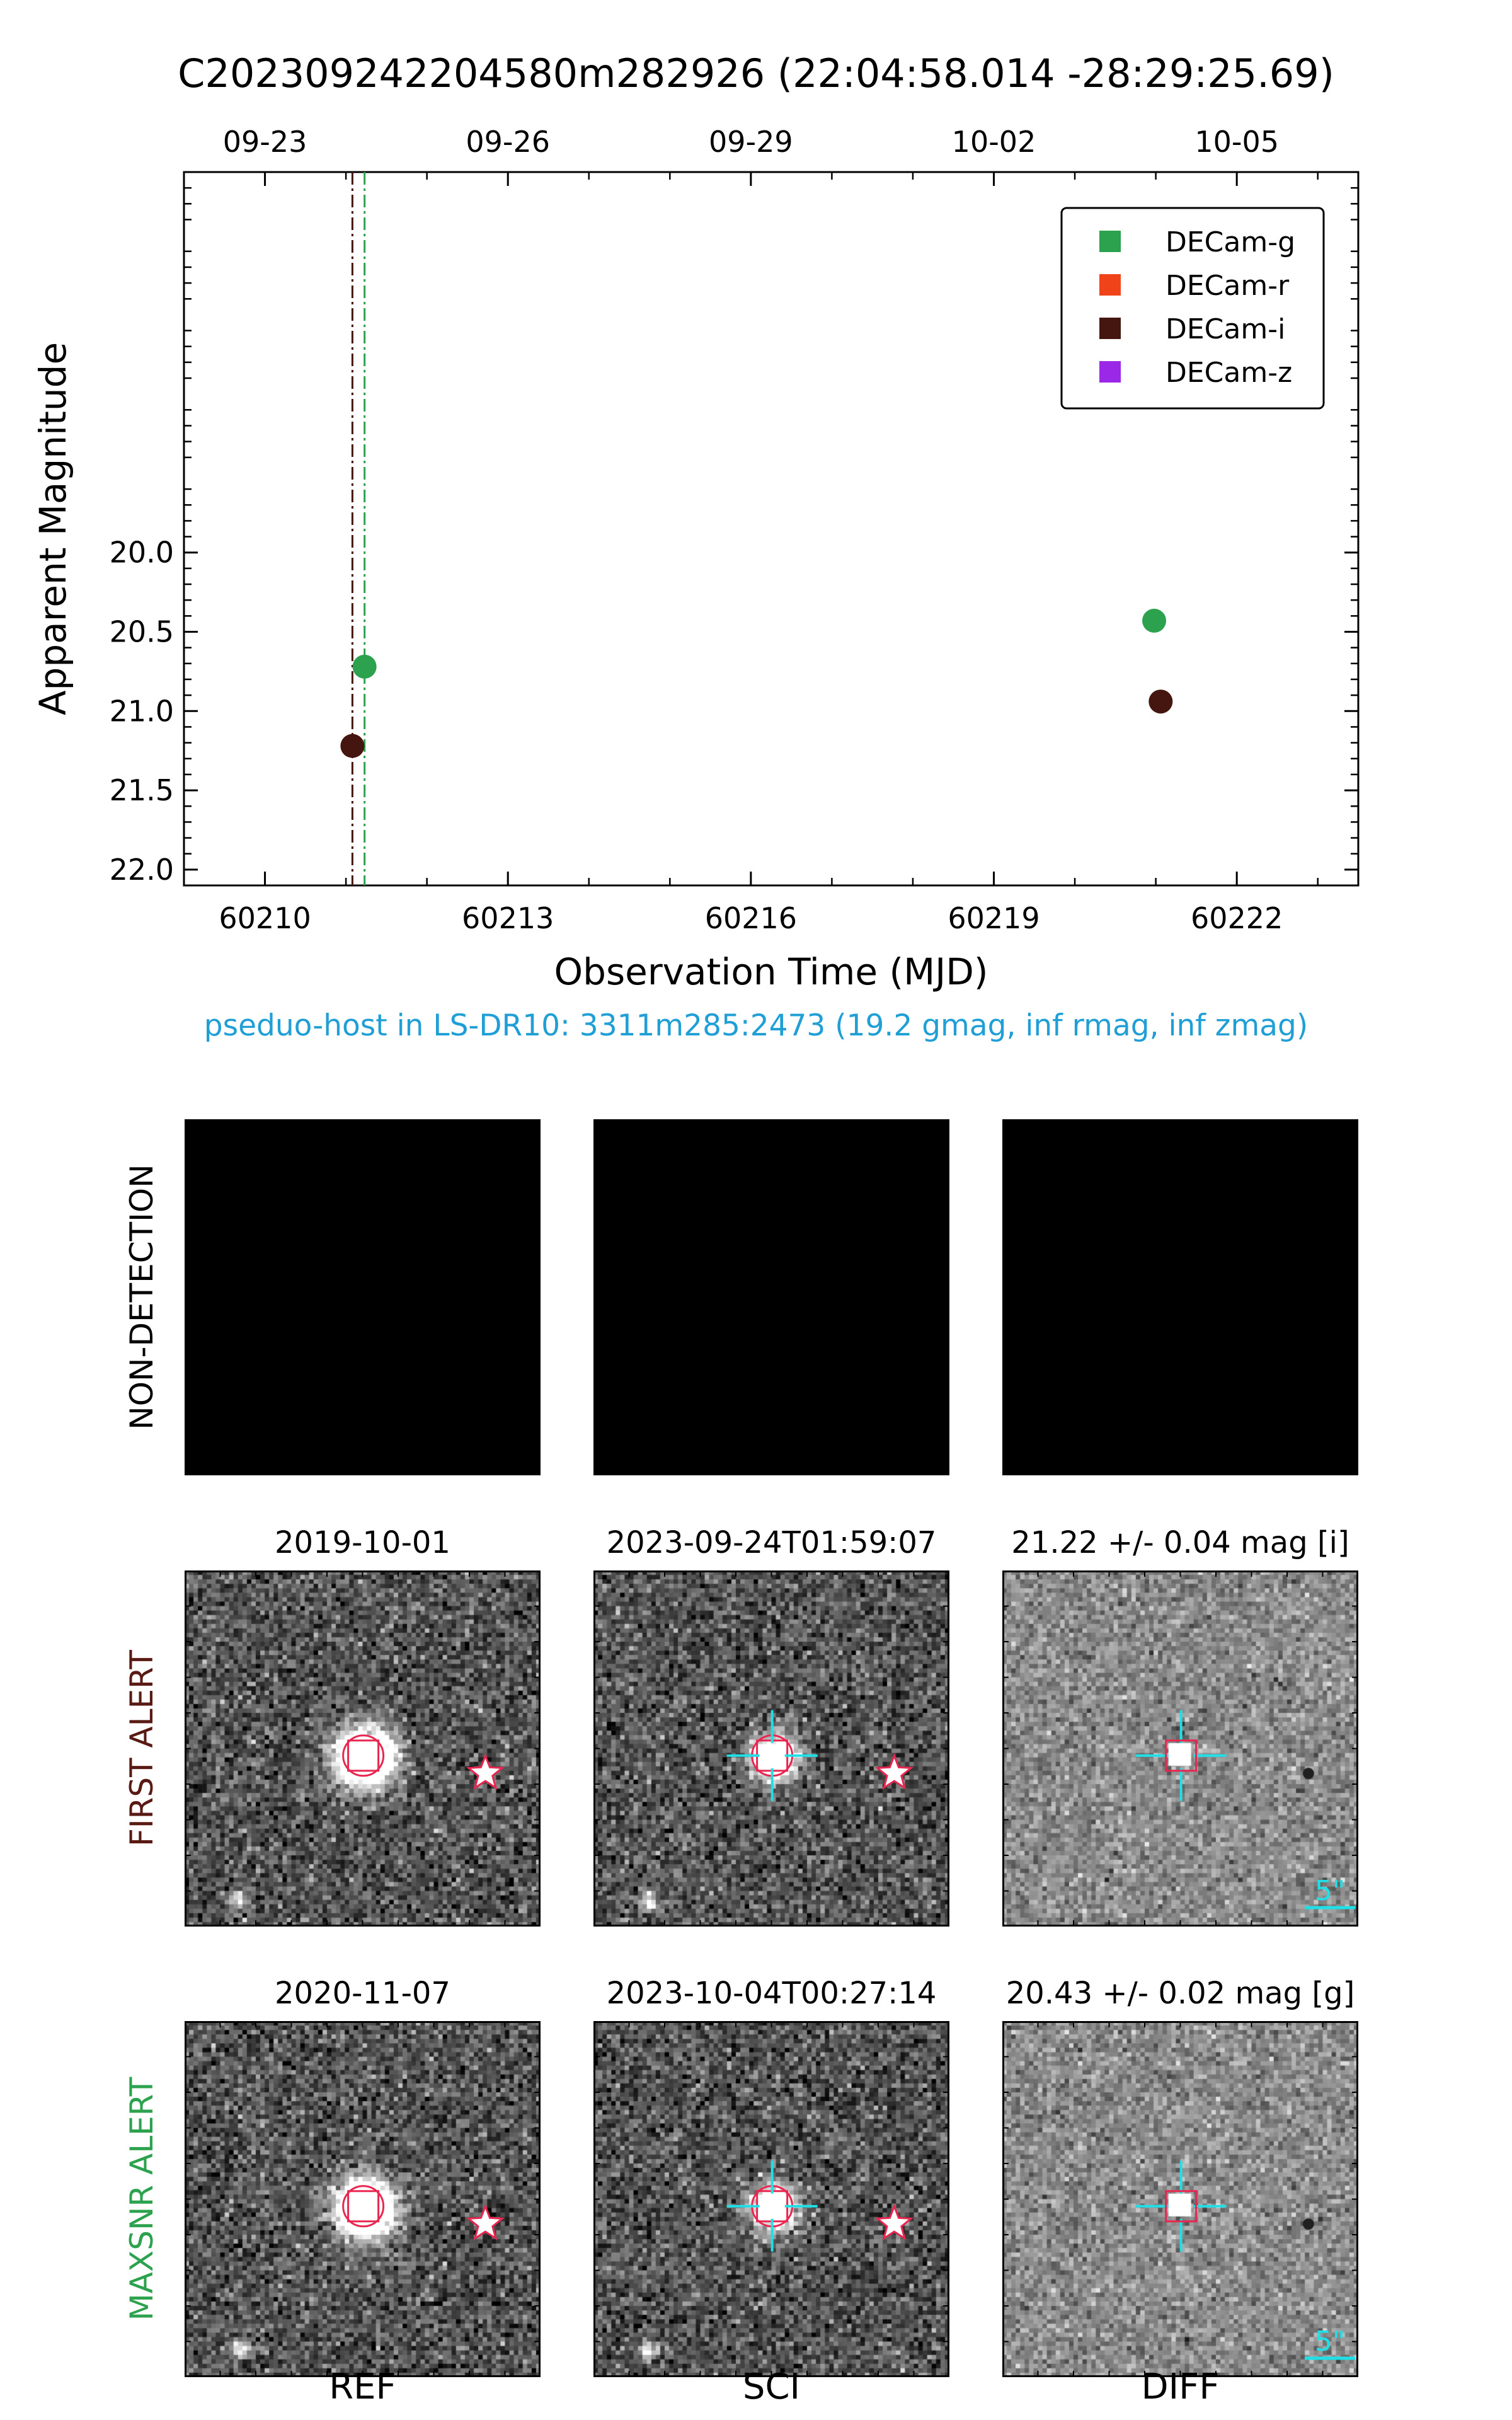 This screenshot has width=1512, height=2420. Describe the element at coordinates (362, 1994) in the screenshot. I see `stamp-title: 2020-11-07` at that location.